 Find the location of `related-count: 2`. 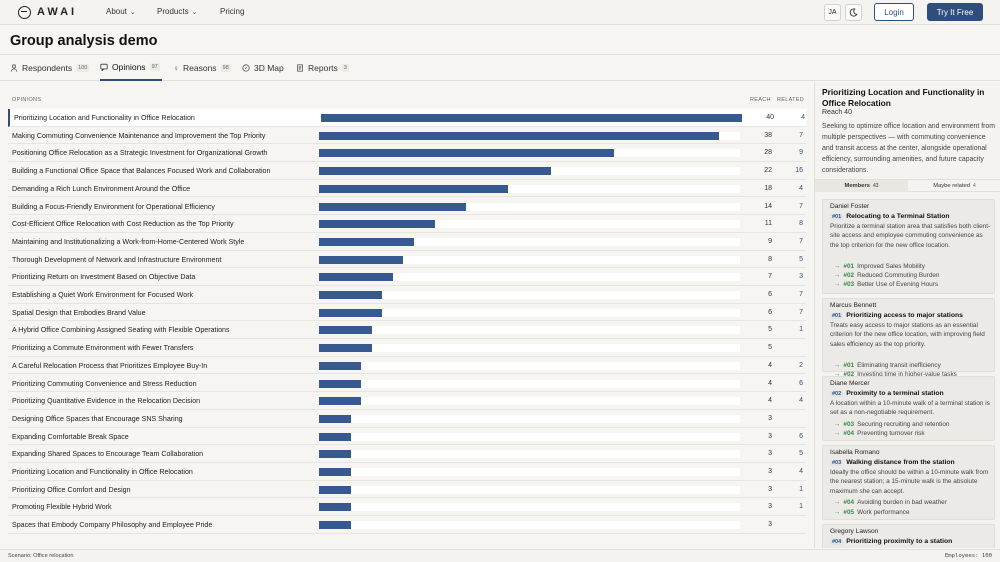

related-count: 2 is located at coordinates (801, 365).